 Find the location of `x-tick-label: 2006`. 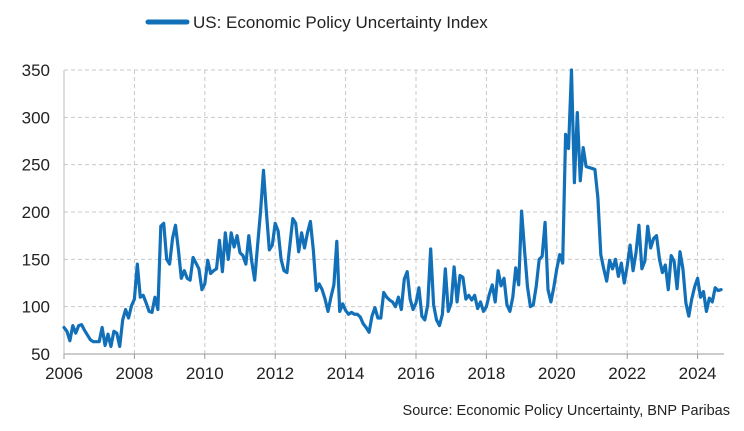

x-tick-label: 2006 is located at coordinates (64, 373).